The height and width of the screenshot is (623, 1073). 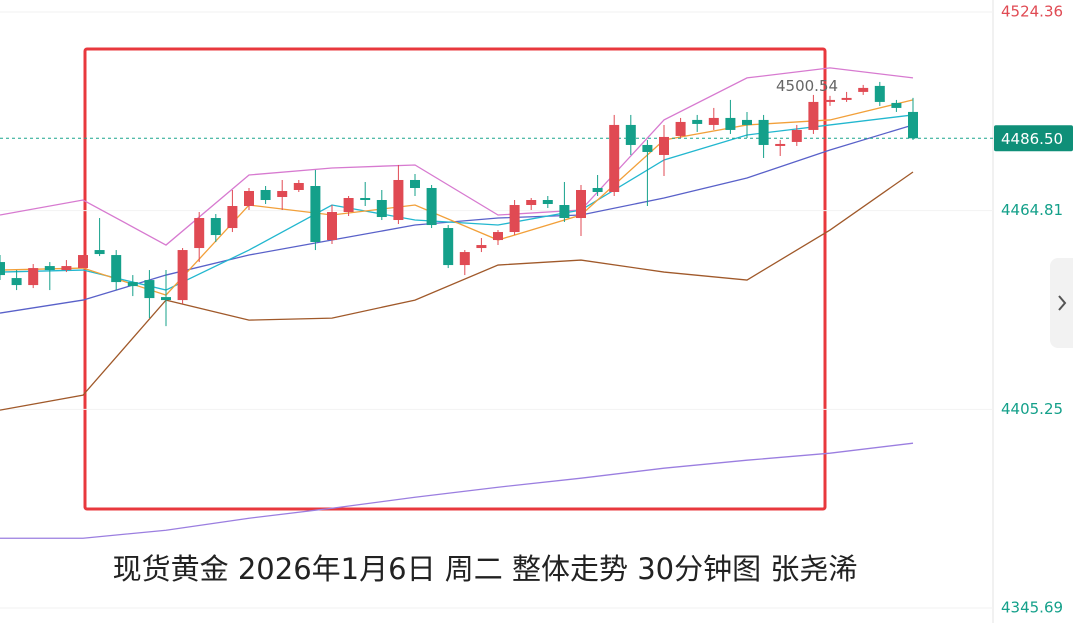 What do you see at coordinates (807, 86) in the screenshot?
I see `price-annotation: 4500.54` at bounding box center [807, 86].